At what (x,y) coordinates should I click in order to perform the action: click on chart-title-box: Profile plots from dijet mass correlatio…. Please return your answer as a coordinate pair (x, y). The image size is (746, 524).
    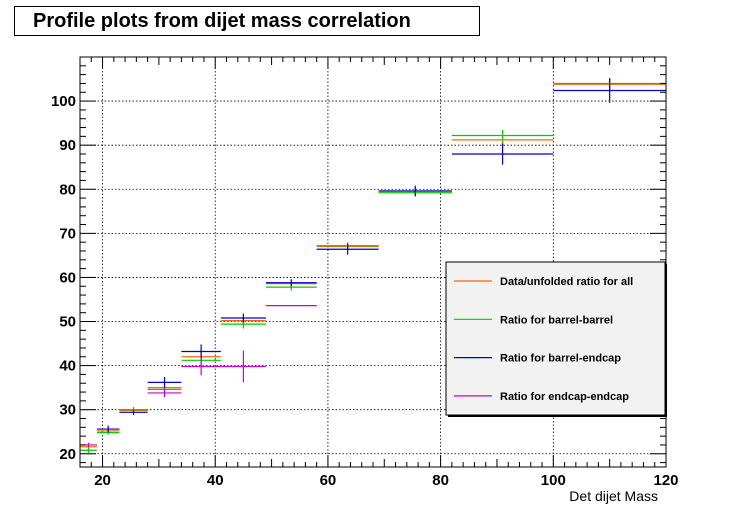
    Looking at the image, I should click on (247, 21).